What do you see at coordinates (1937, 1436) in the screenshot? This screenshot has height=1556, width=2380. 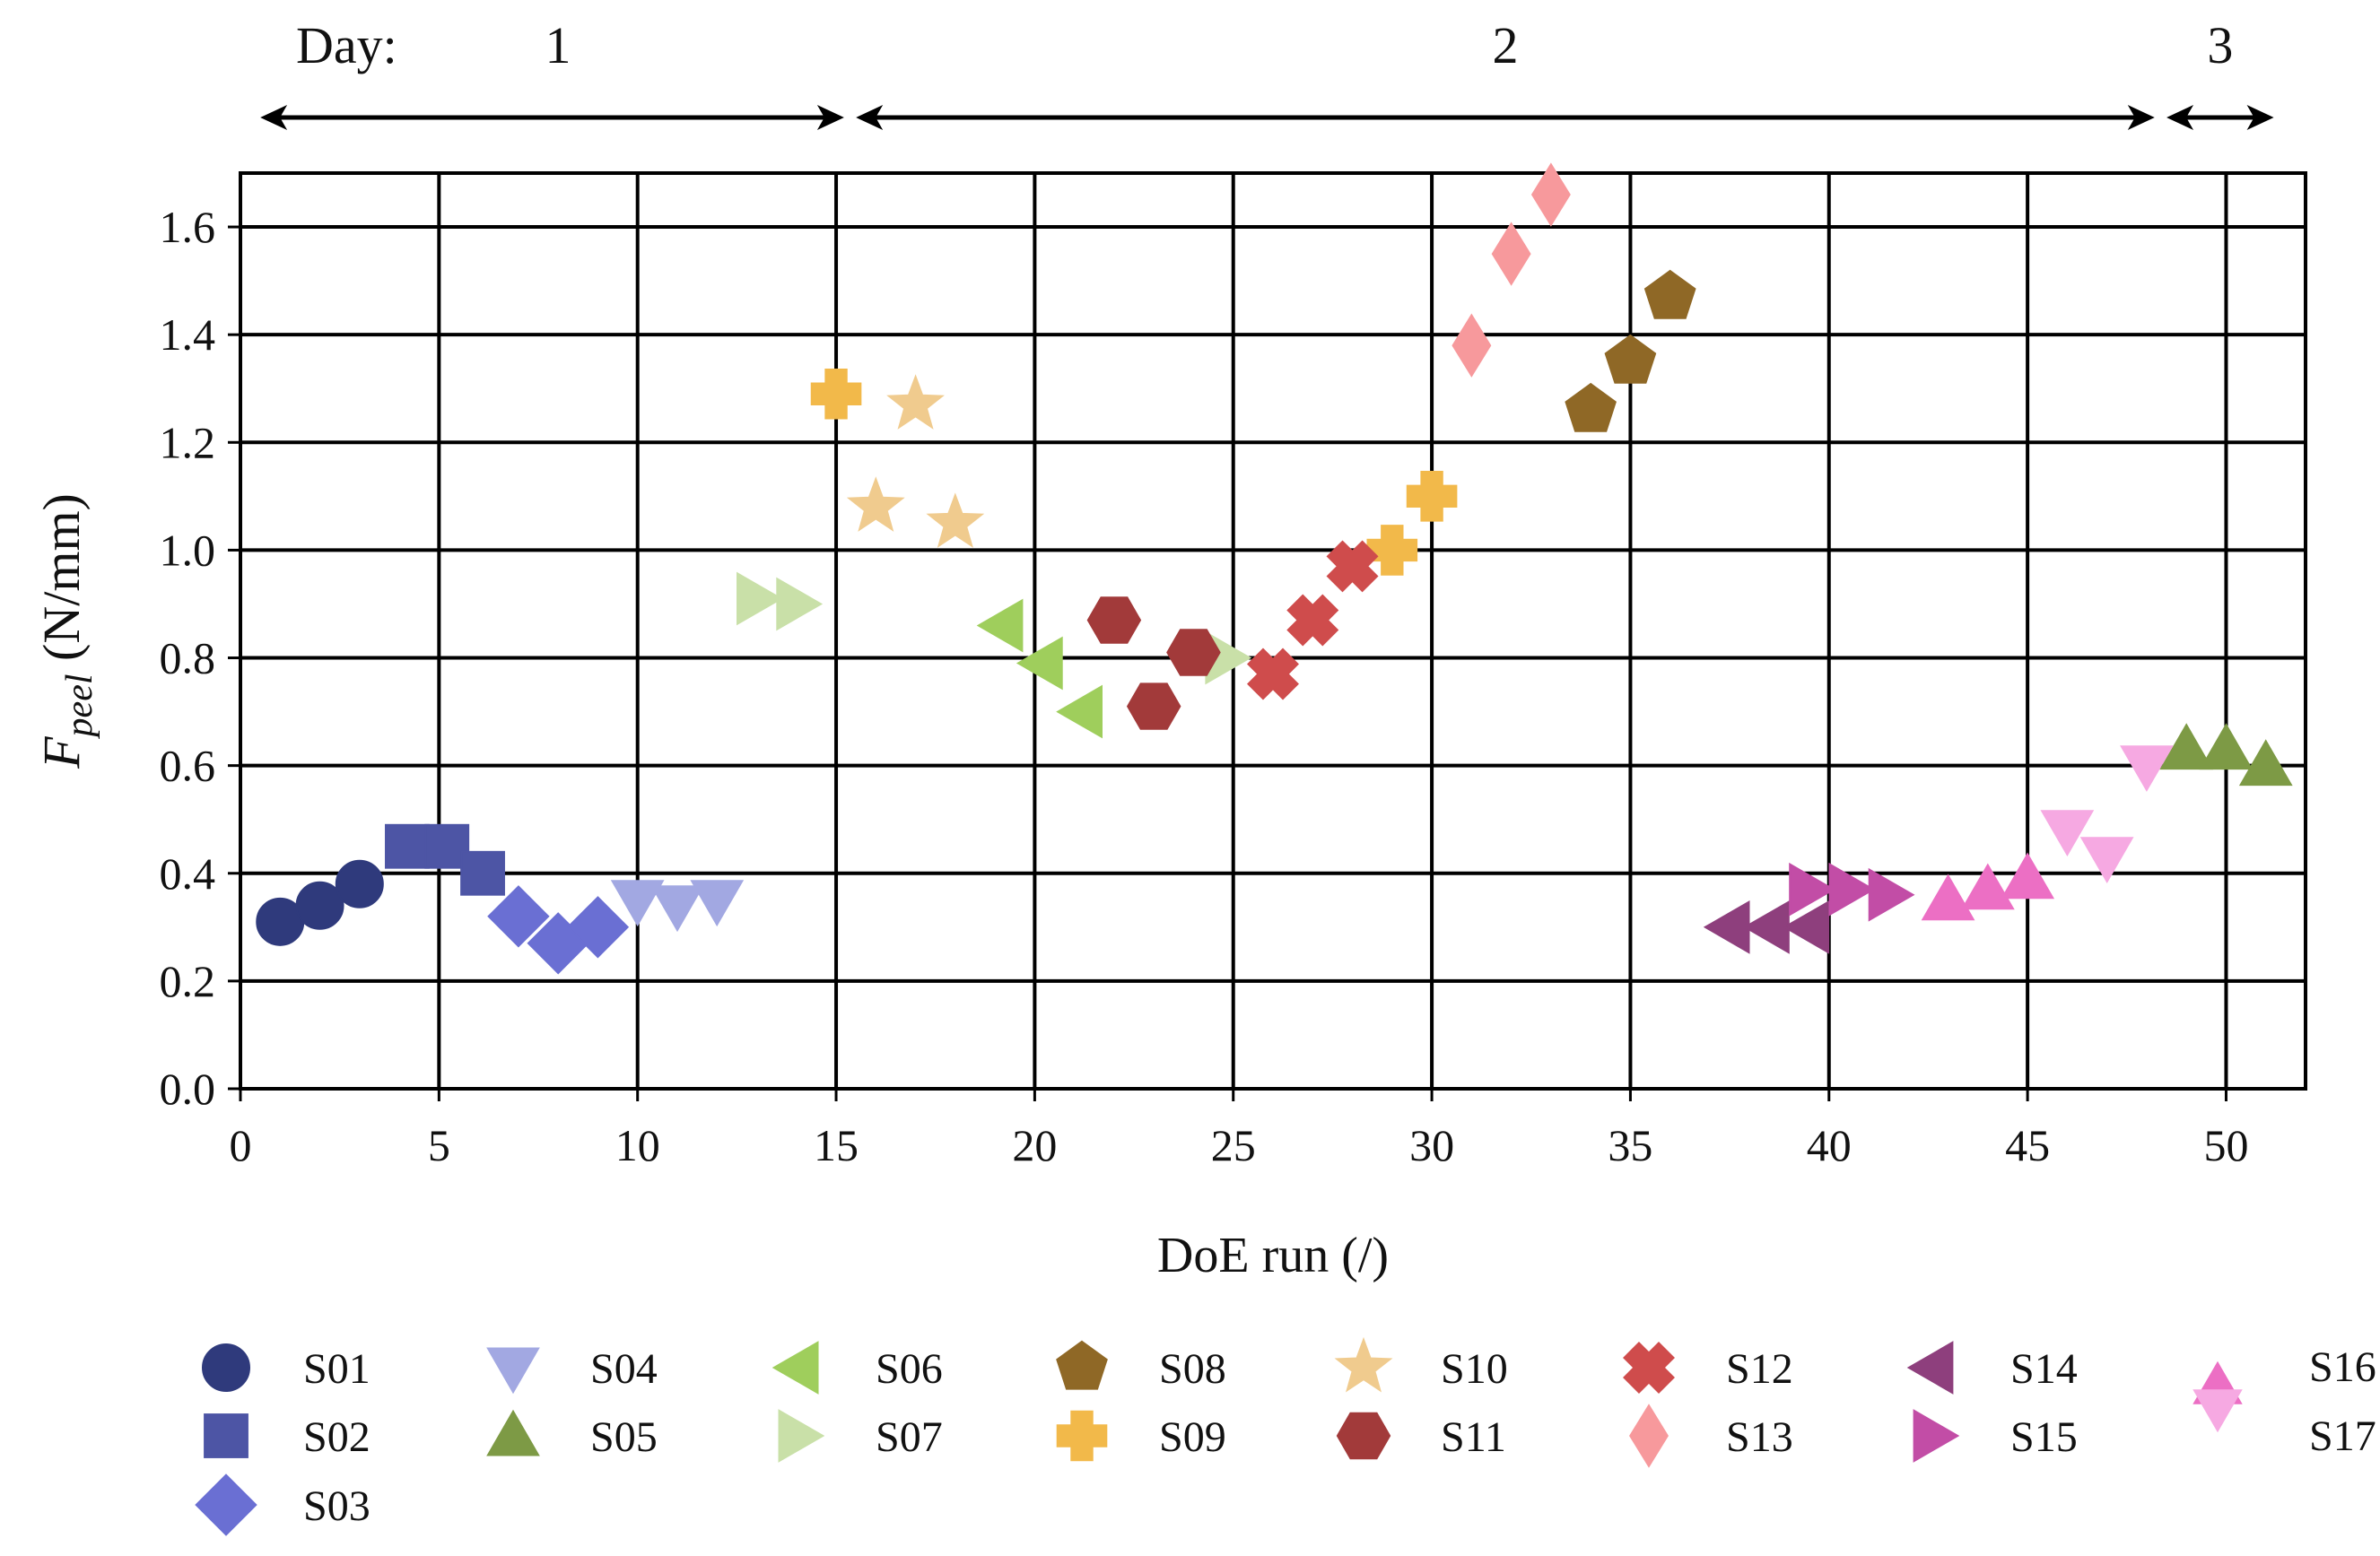 I see `legend-marker-s15` at bounding box center [1937, 1436].